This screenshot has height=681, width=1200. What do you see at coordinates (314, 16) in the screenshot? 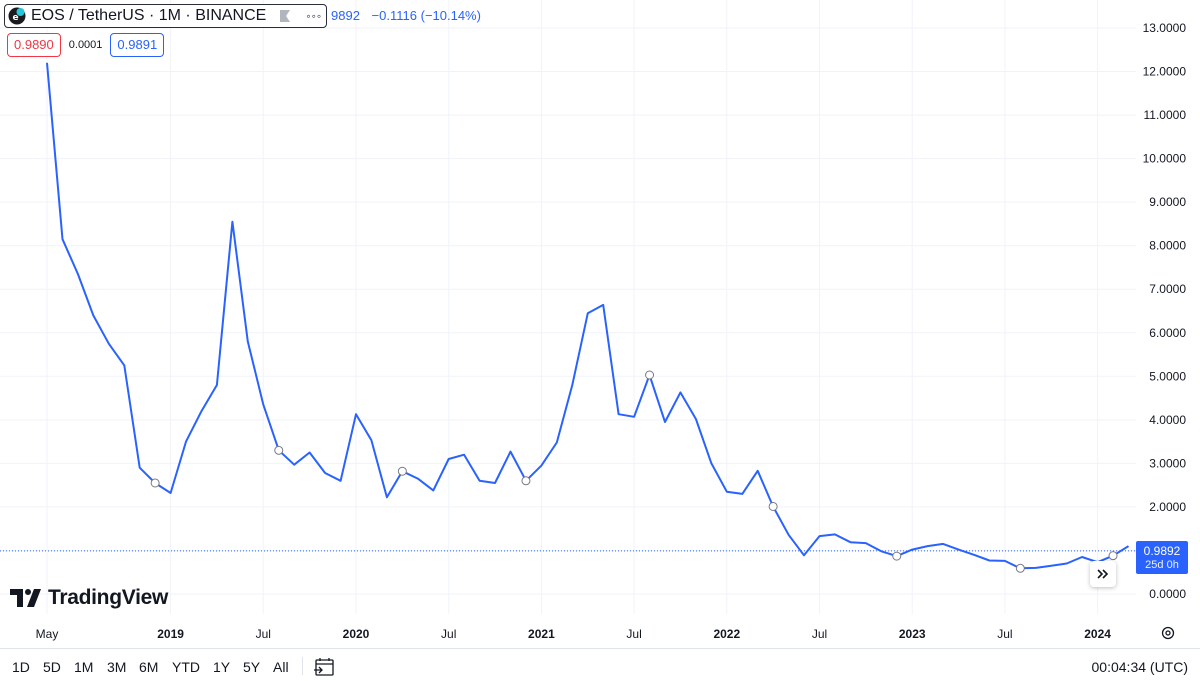
I see `more-icon: ◦◦◦` at bounding box center [314, 16].